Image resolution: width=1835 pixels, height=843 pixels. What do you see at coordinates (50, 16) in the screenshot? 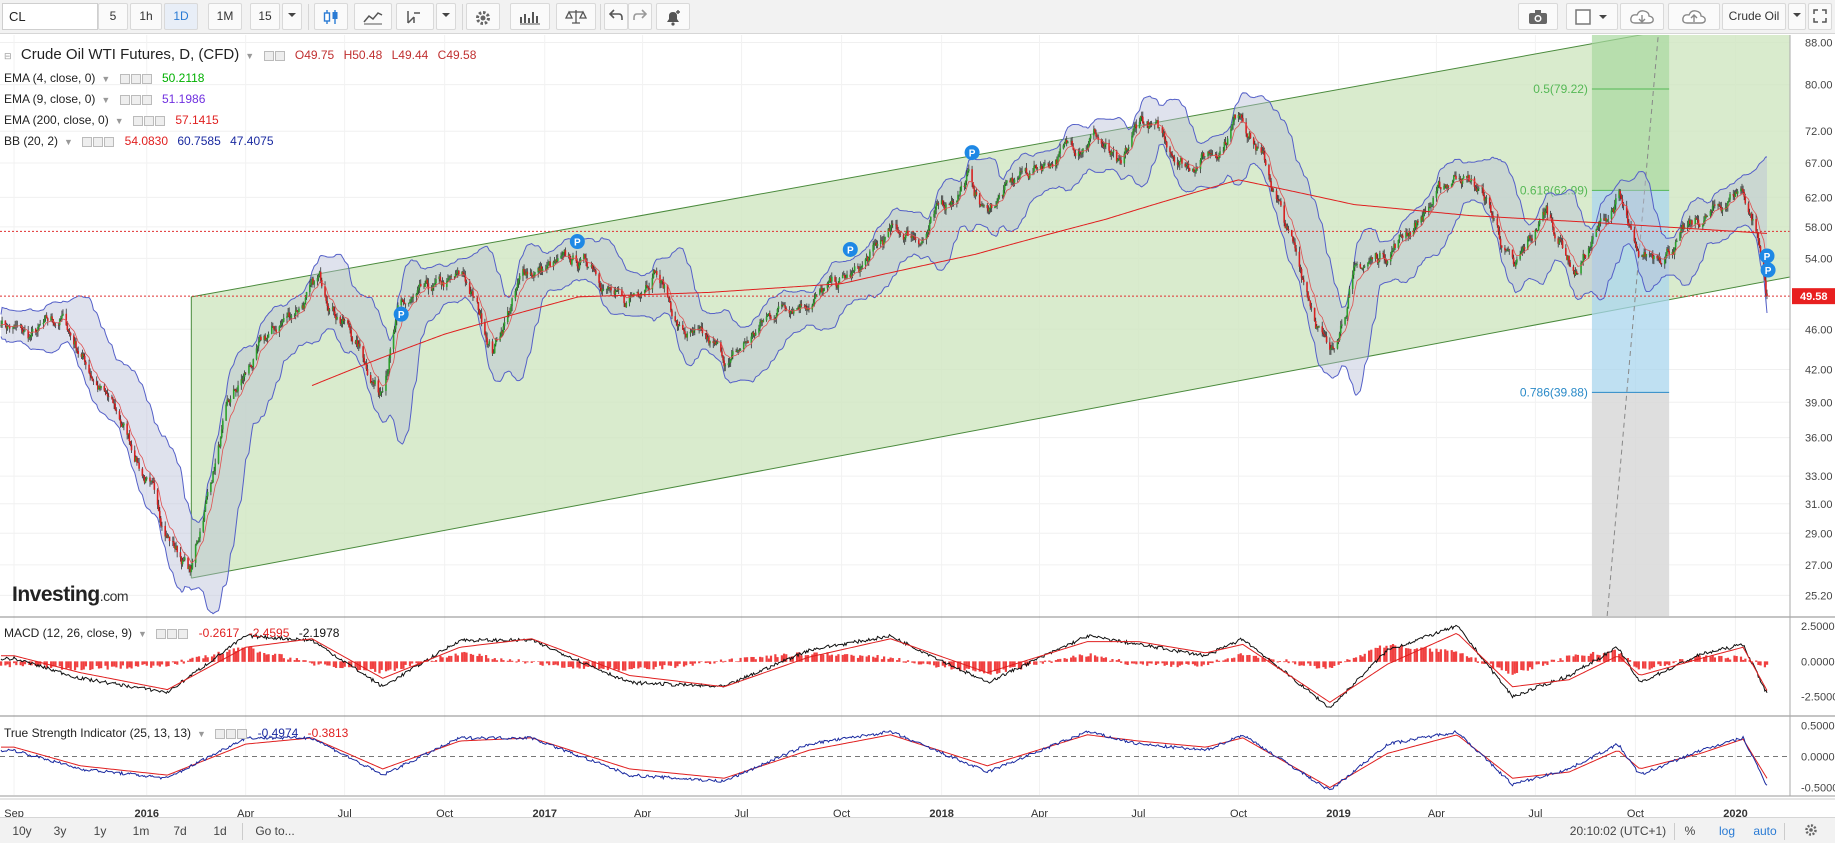
I see `symbol-input: CL` at bounding box center [50, 16].